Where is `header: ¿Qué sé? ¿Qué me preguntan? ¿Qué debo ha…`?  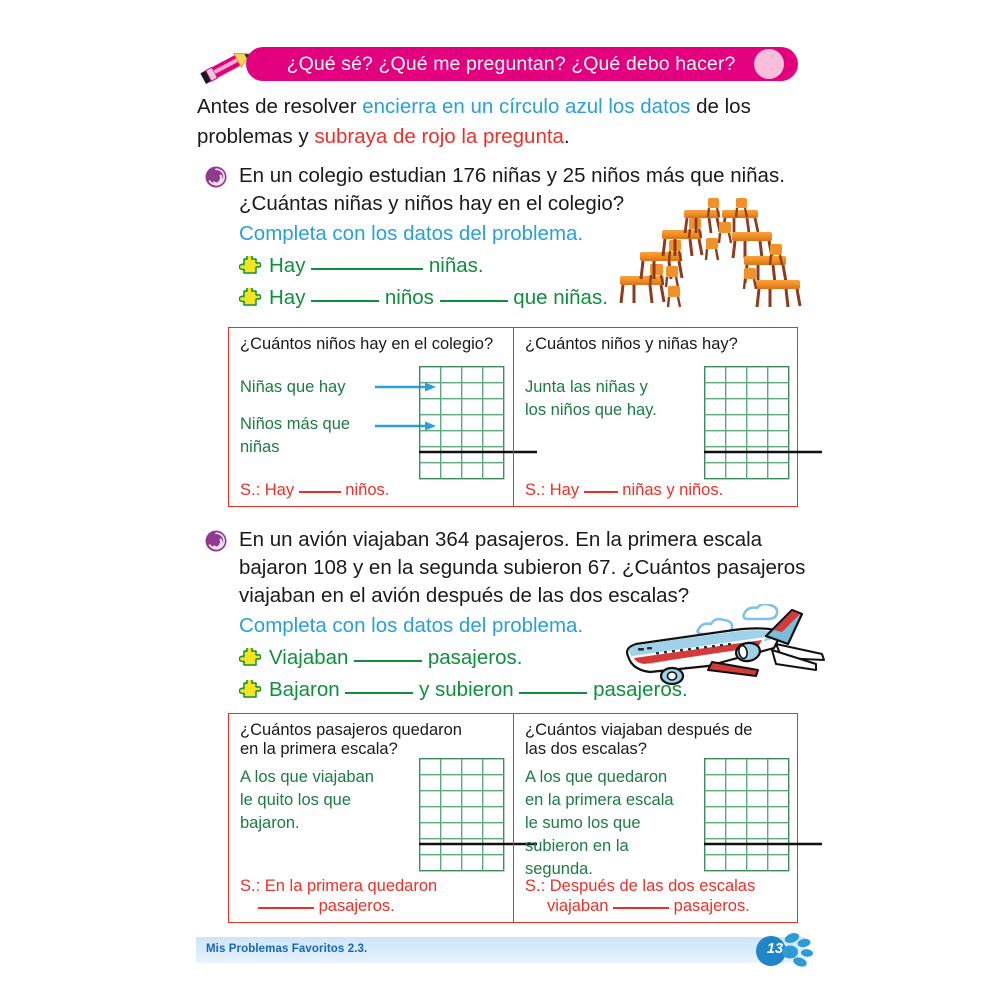
header: ¿Qué sé? ¿Qué me preguntan? ¿Qué debo ha… is located at coordinates (501, 66).